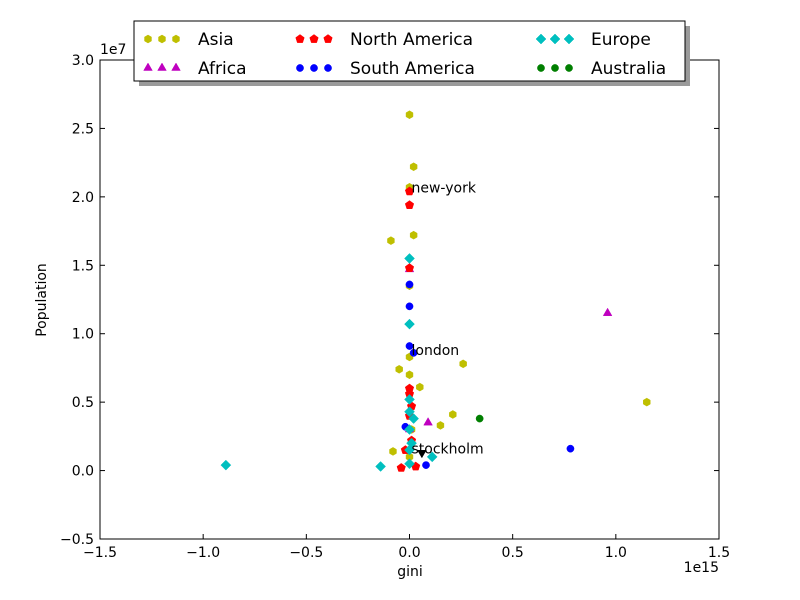 The image size is (800, 600). I want to click on series-south-america, so click(488, 374).